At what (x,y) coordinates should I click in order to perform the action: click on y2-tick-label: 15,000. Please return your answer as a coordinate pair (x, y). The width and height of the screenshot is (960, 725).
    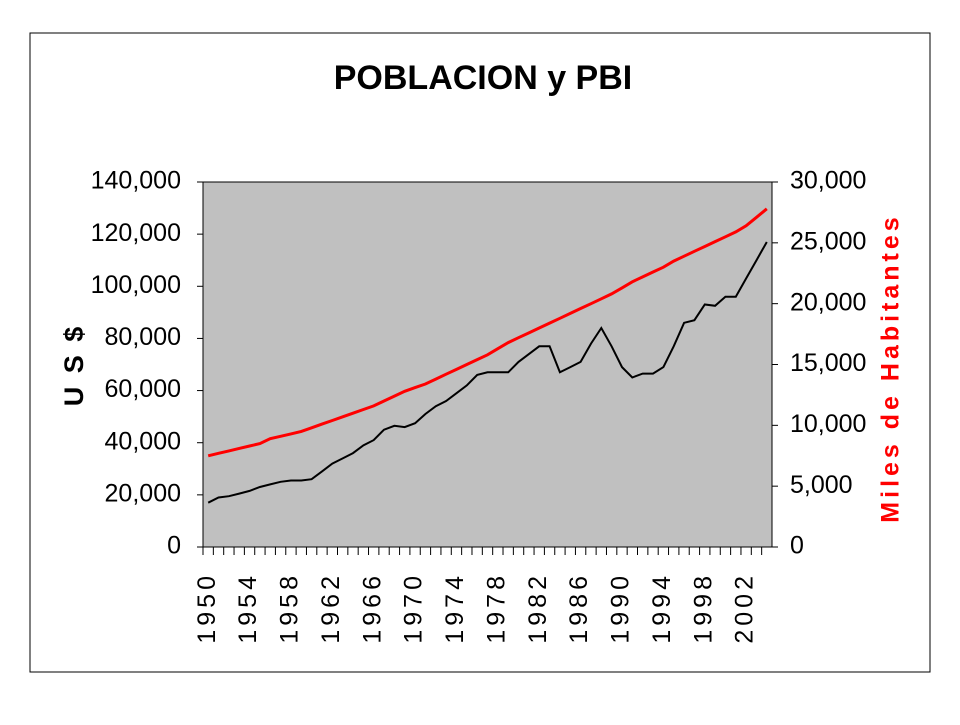
    Looking at the image, I should click on (828, 363).